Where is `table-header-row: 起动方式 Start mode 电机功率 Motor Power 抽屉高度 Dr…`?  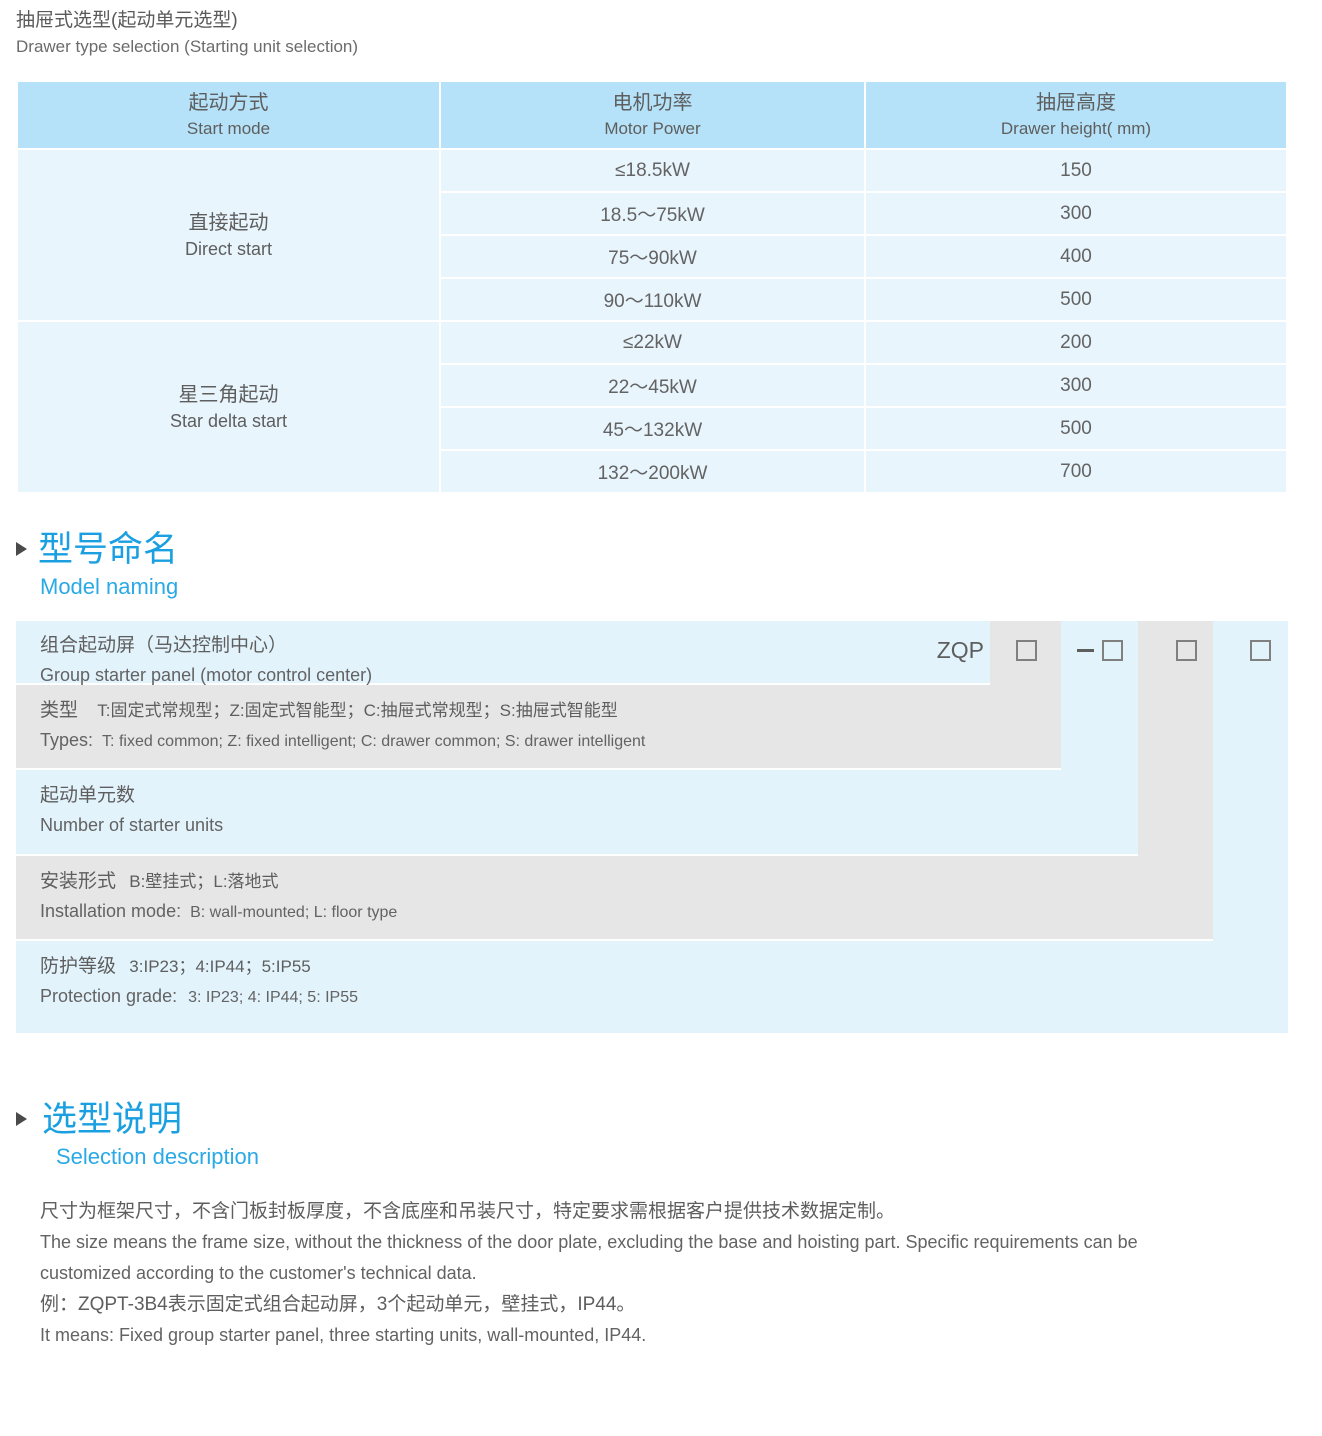
table-header-row: 起动方式 Start mode 电机功率 Motor Power 抽屉高度 Dr… is located at coordinates (652, 115).